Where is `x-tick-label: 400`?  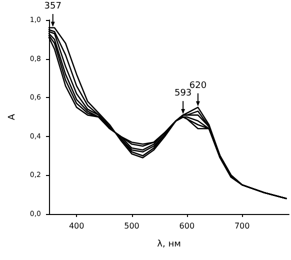 x-tick-label: 400 is located at coordinates (76, 226).